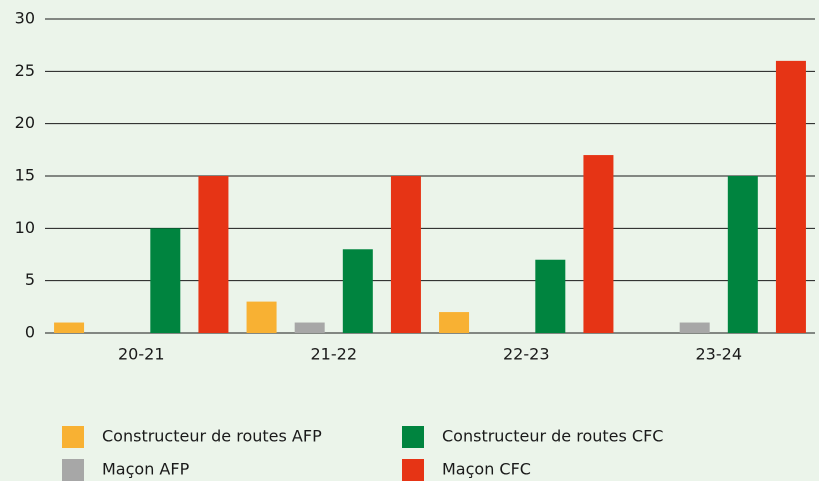 This screenshot has height=481, width=819. I want to click on y-tick-label: 30, so click(25, 18).